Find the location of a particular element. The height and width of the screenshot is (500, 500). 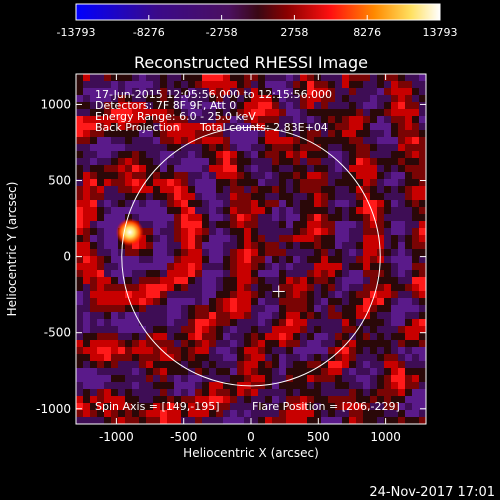

x-tick-label: 1000 is located at coordinates (385, 437).